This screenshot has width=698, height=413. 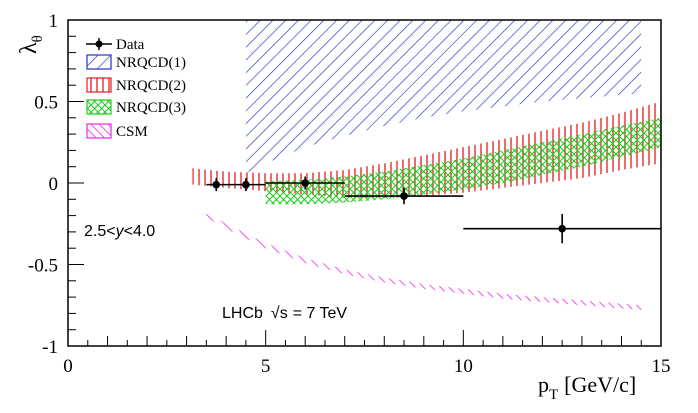 What do you see at coordinates (151, 108) in the screenshot?
I see `legend-label-nrqcd3: NRQCD(3)` at bounding box center [151, 108].